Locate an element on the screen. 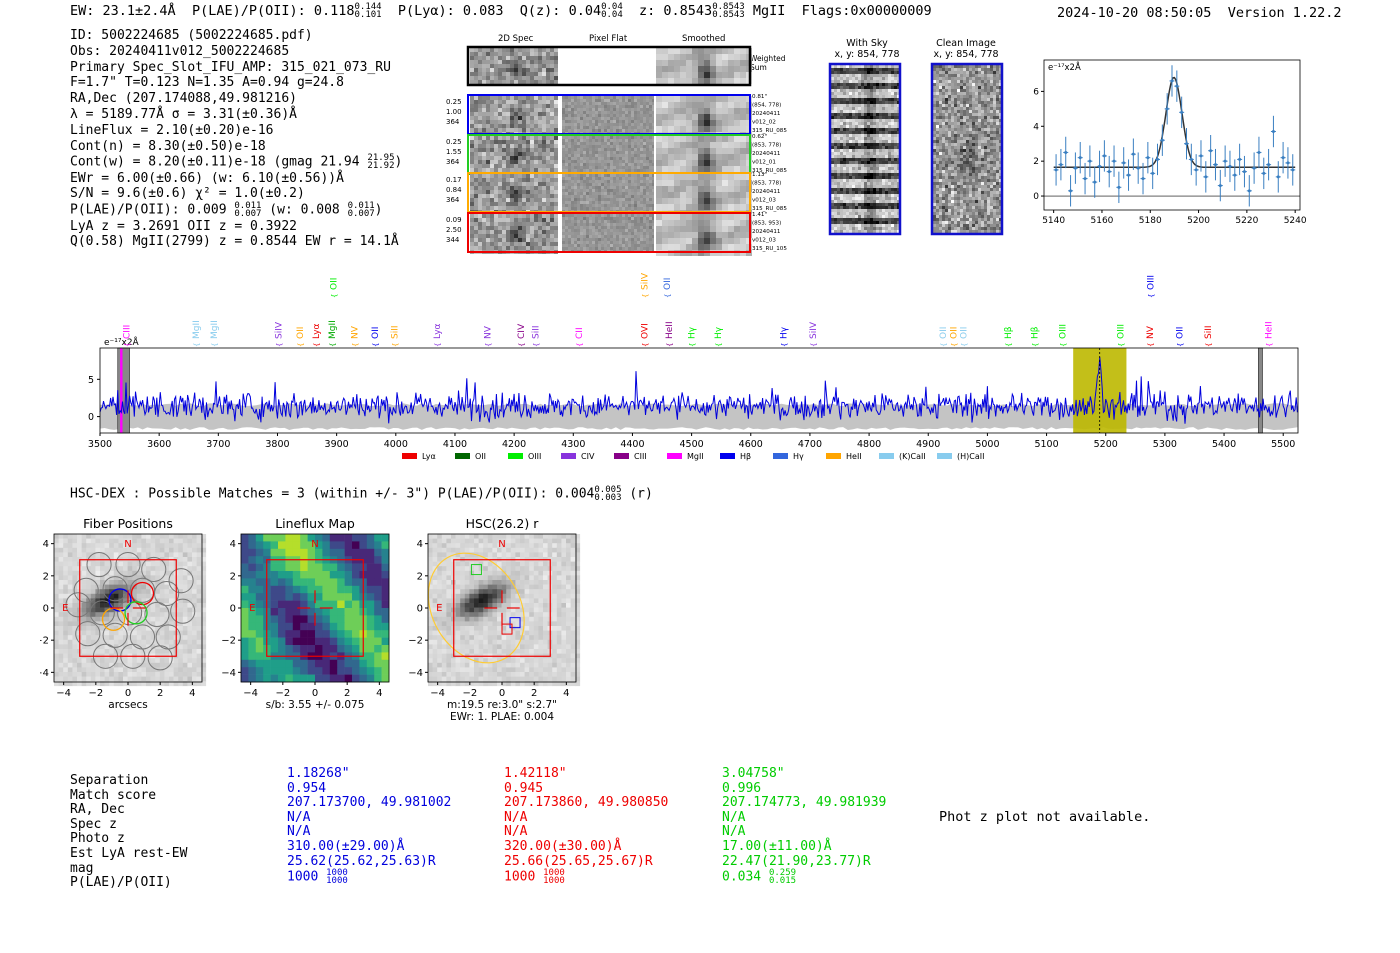 The width and height of the screenshot is (1400, 953). x-tick-label: −4 is located at coordinates (63, 693).